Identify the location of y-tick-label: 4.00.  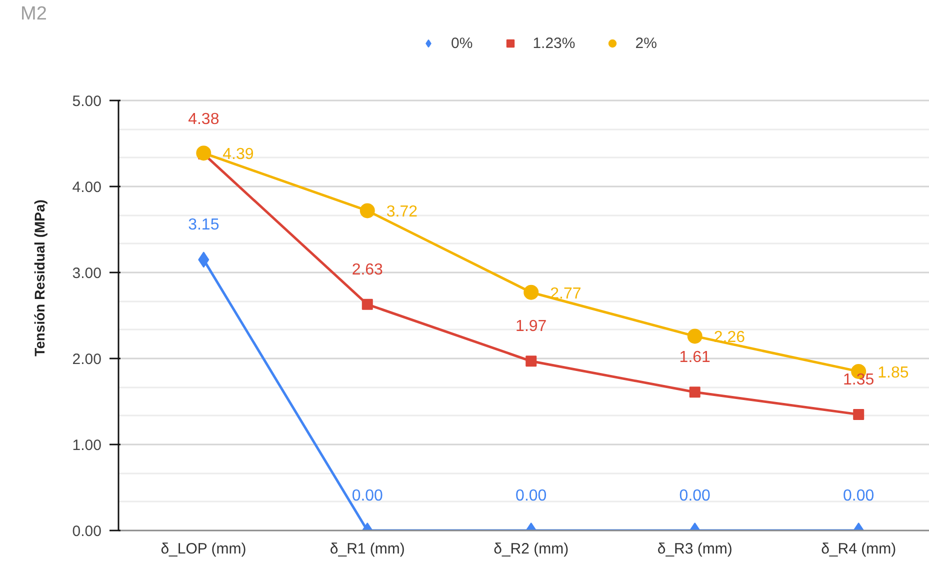
(87, 187).